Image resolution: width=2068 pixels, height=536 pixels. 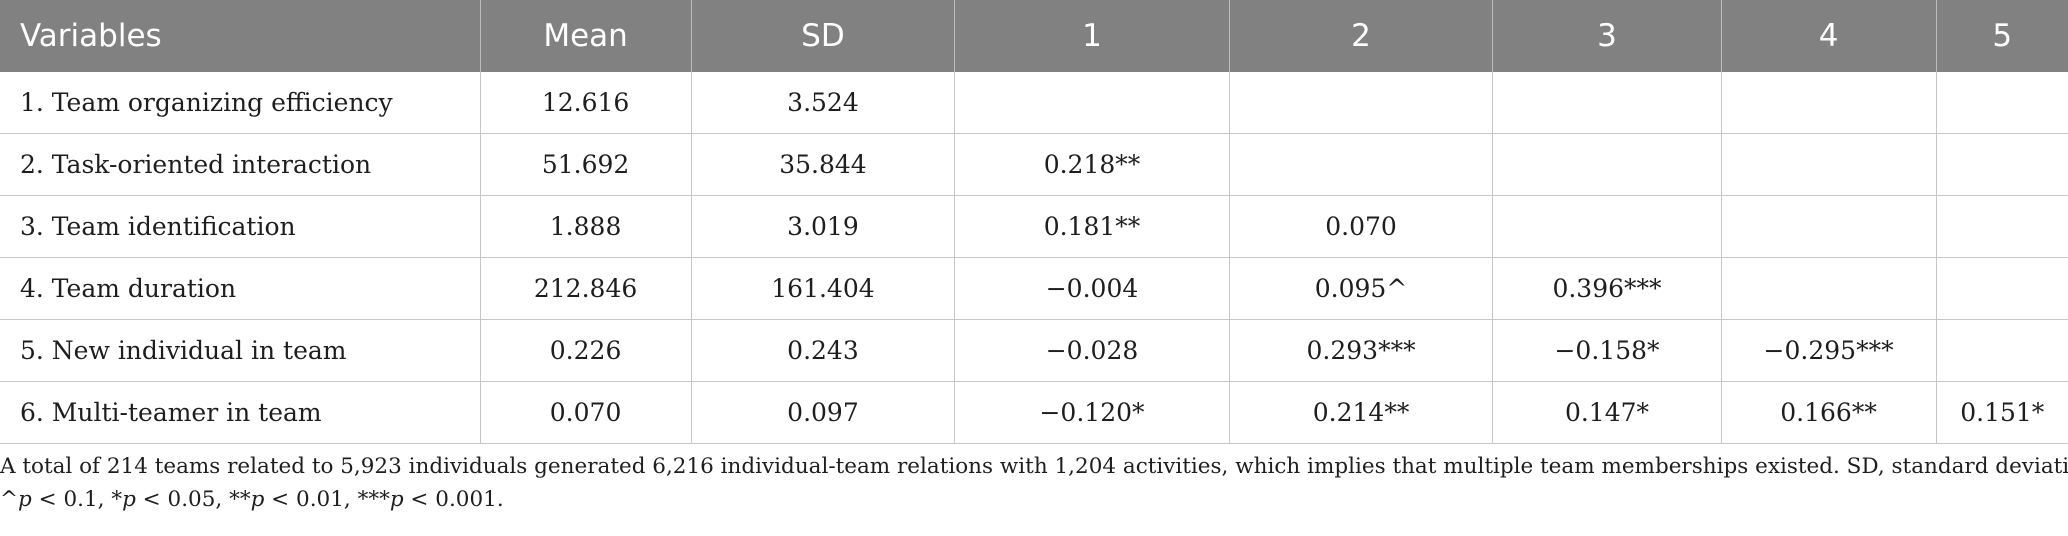 What do you see at coordinates (1092, 164) in the screenshot?
I see `correlation-cell: 0.218**` at bounding box center [1092, 164].